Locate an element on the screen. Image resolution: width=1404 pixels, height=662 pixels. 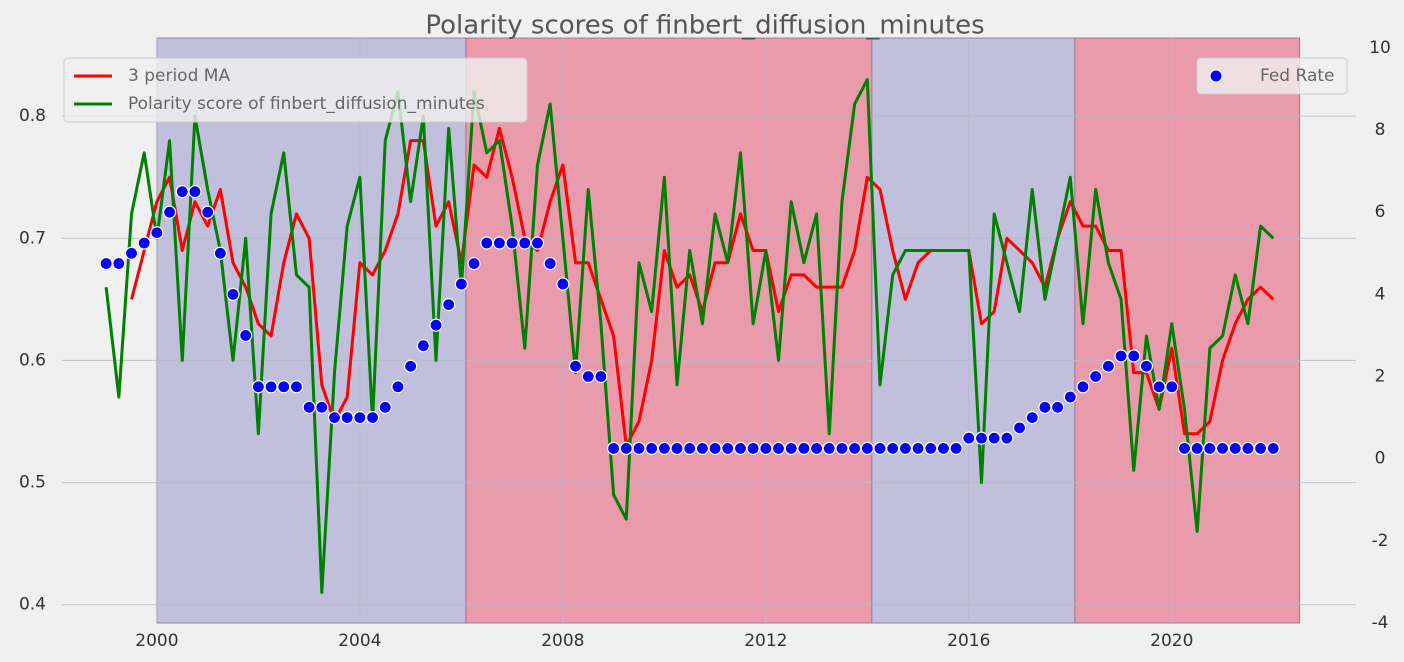
y2-tick-label: 4 is located at coordinates (1380, 294).